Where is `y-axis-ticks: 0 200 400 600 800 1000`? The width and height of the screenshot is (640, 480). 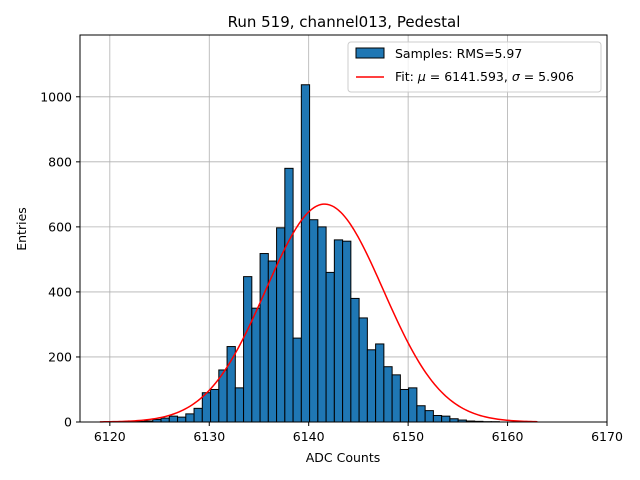
y-axis-ticks: 0 200 400 600 800 1000 is located at coordinates (60, 259).